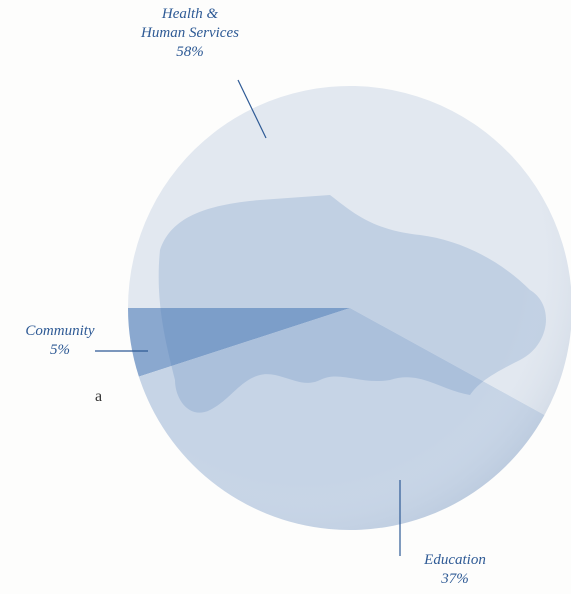  I want to click on value-label: 5%, so click(60, 350).